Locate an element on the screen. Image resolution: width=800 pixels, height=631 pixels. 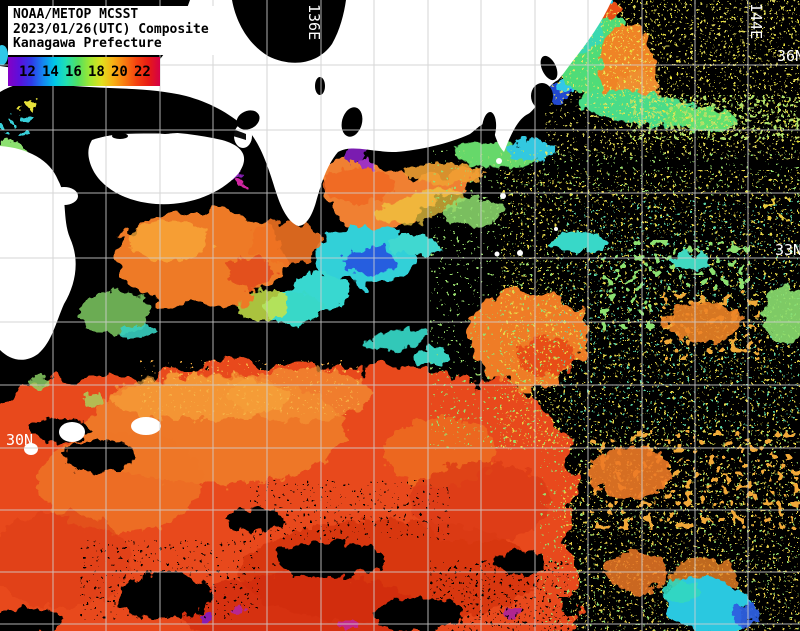
sst-southeast-speckle-field is located at coordinates (670, 530).